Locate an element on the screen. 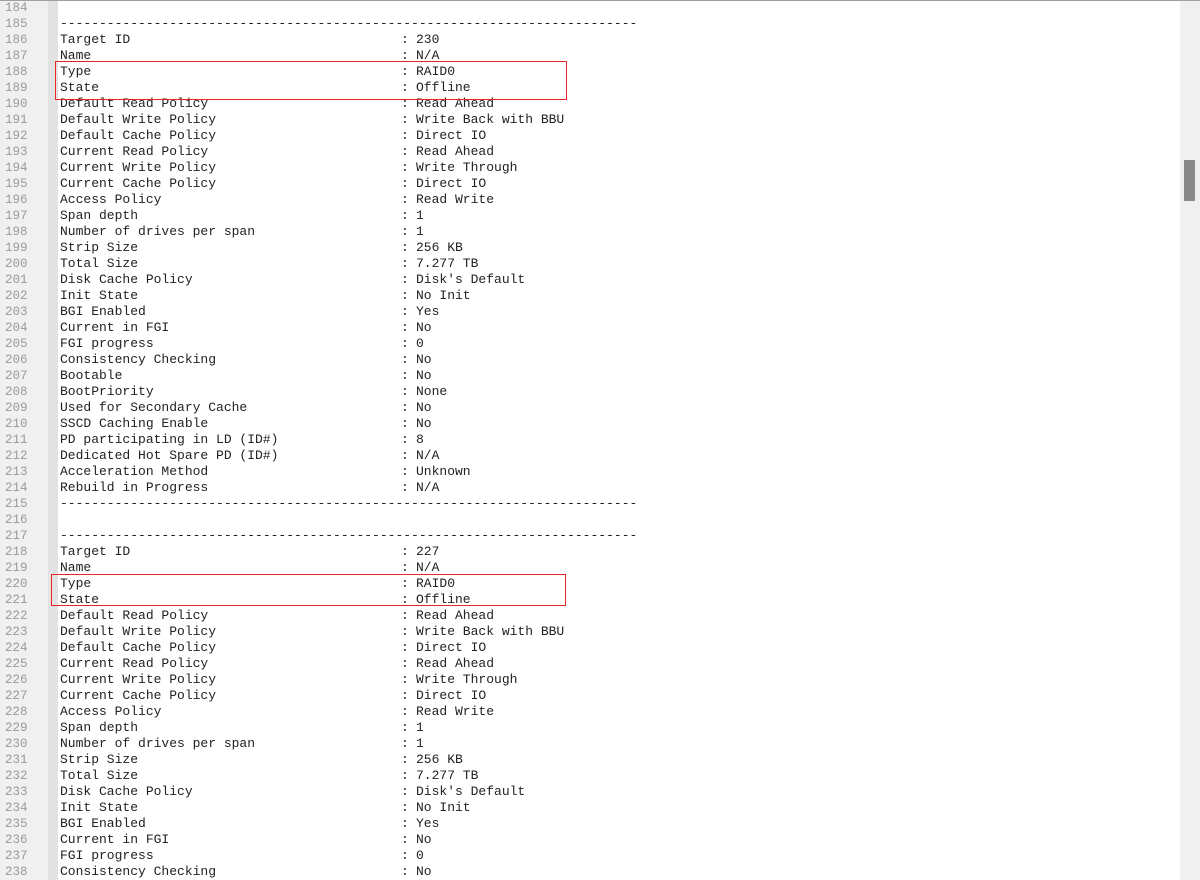 The width and height of the screenshot is (1200, 880). editor-line: 187 Name: N/A is located at coordinates (590, 56).